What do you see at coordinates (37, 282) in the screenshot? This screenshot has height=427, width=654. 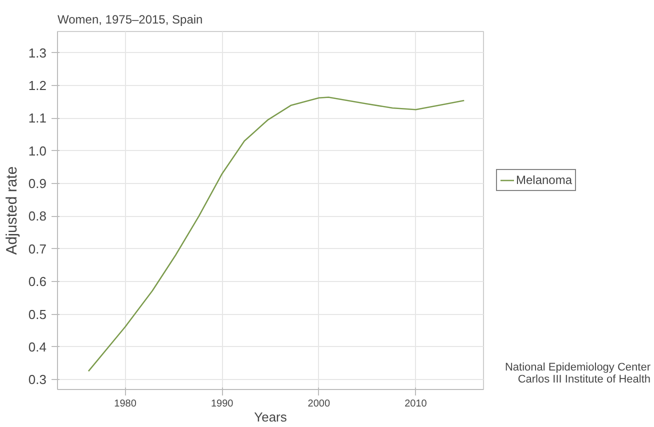 I see `y-tick-label: 0.6` at bounding box center [37, 282].